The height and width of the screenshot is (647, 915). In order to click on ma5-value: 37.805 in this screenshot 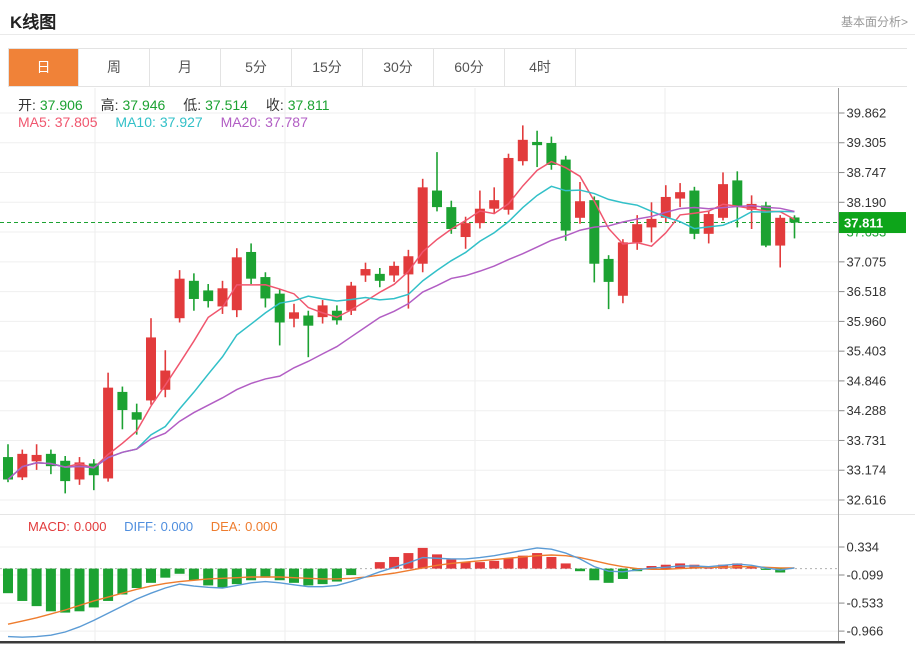, I will do `click(76, 122)`.